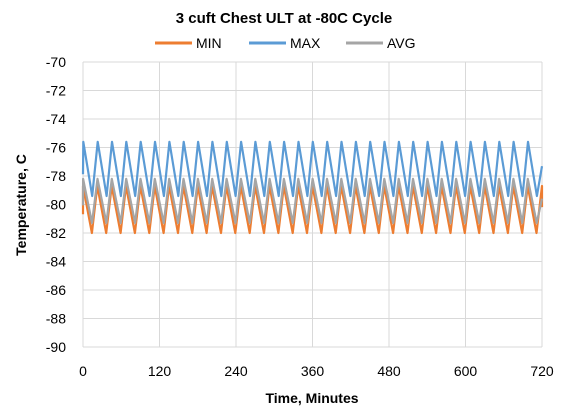 The height and width of the screenshot is (410, 569). I want to click on y-tick-labels: -70 -72 -74 -76 -78 -80 -82 -84 -86 -88 -90, so click(56, 204).